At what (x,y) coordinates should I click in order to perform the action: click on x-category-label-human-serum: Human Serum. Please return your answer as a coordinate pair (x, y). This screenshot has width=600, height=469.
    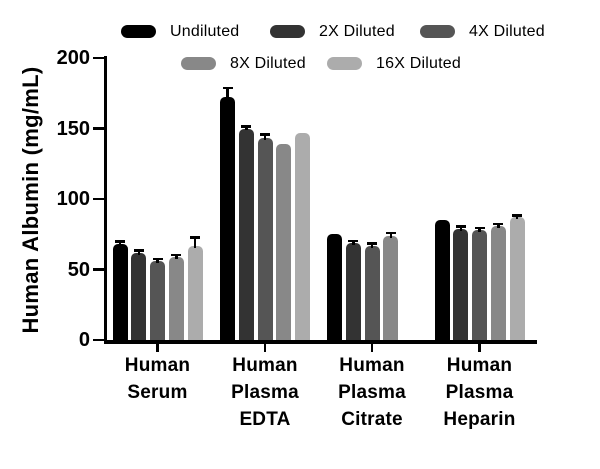
    Looking at the image, I should click on (158, 379).